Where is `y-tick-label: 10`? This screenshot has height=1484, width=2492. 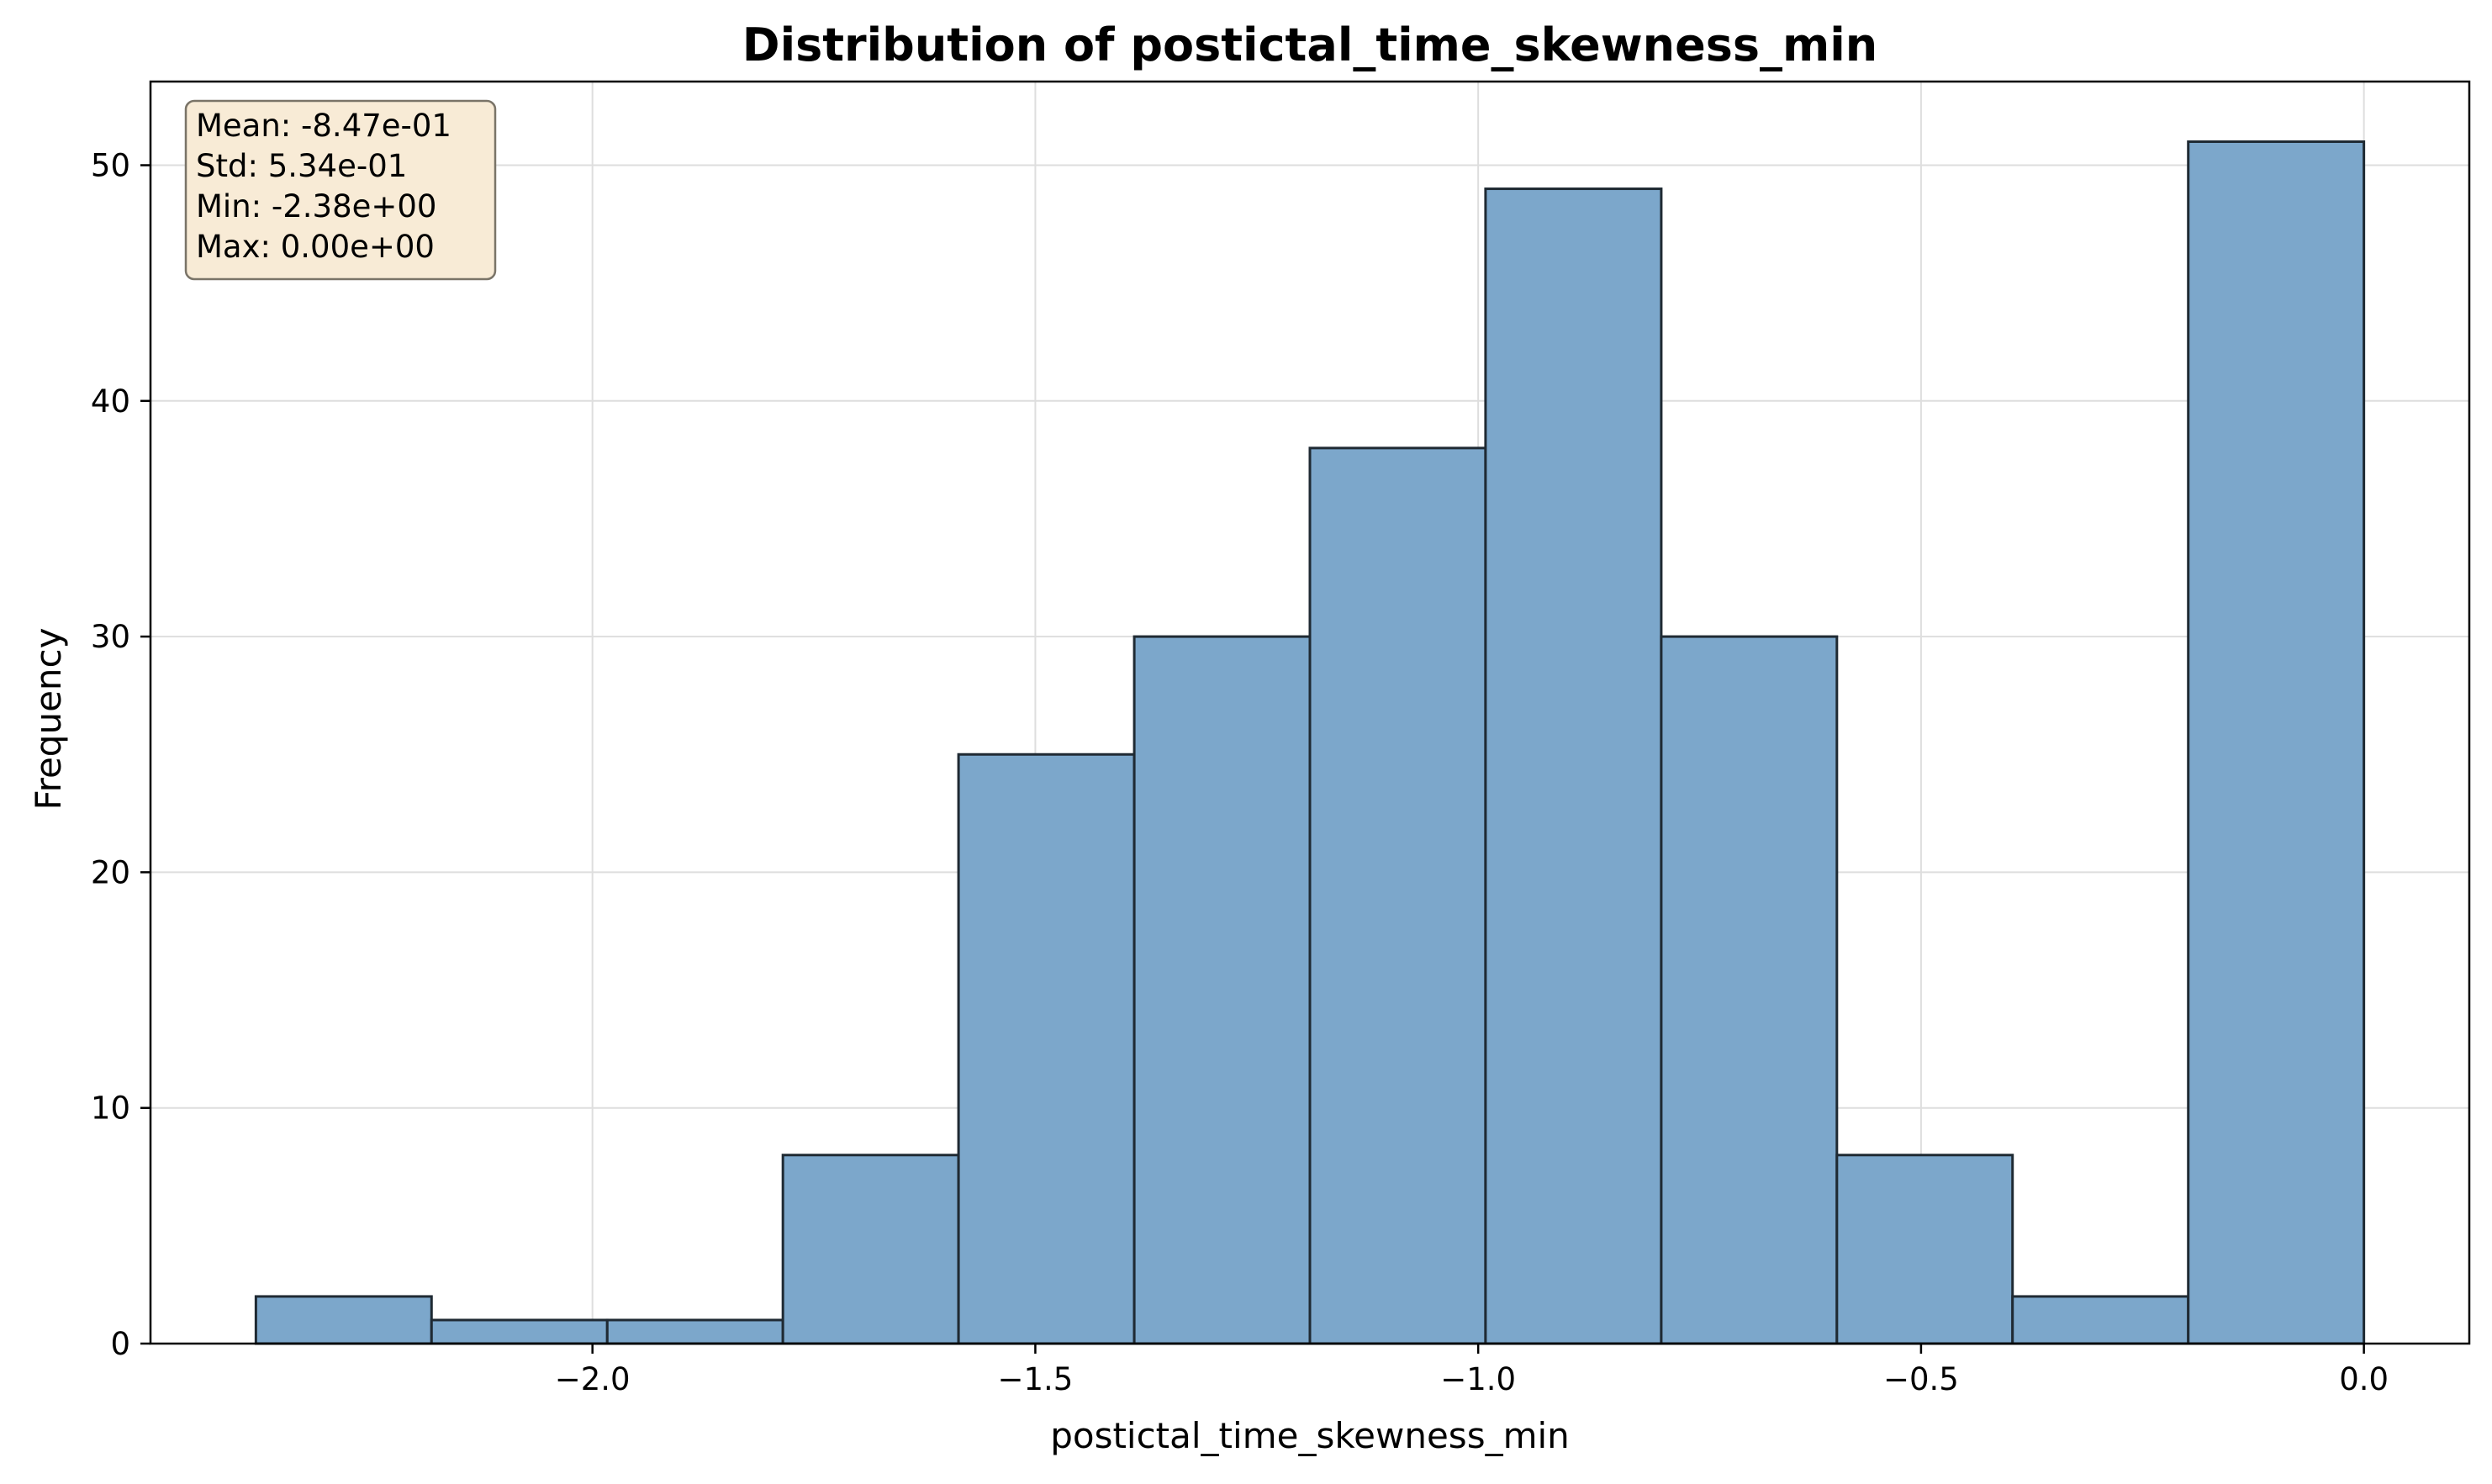 y-tick-label: 10 is located at coordinates (110, 1109).